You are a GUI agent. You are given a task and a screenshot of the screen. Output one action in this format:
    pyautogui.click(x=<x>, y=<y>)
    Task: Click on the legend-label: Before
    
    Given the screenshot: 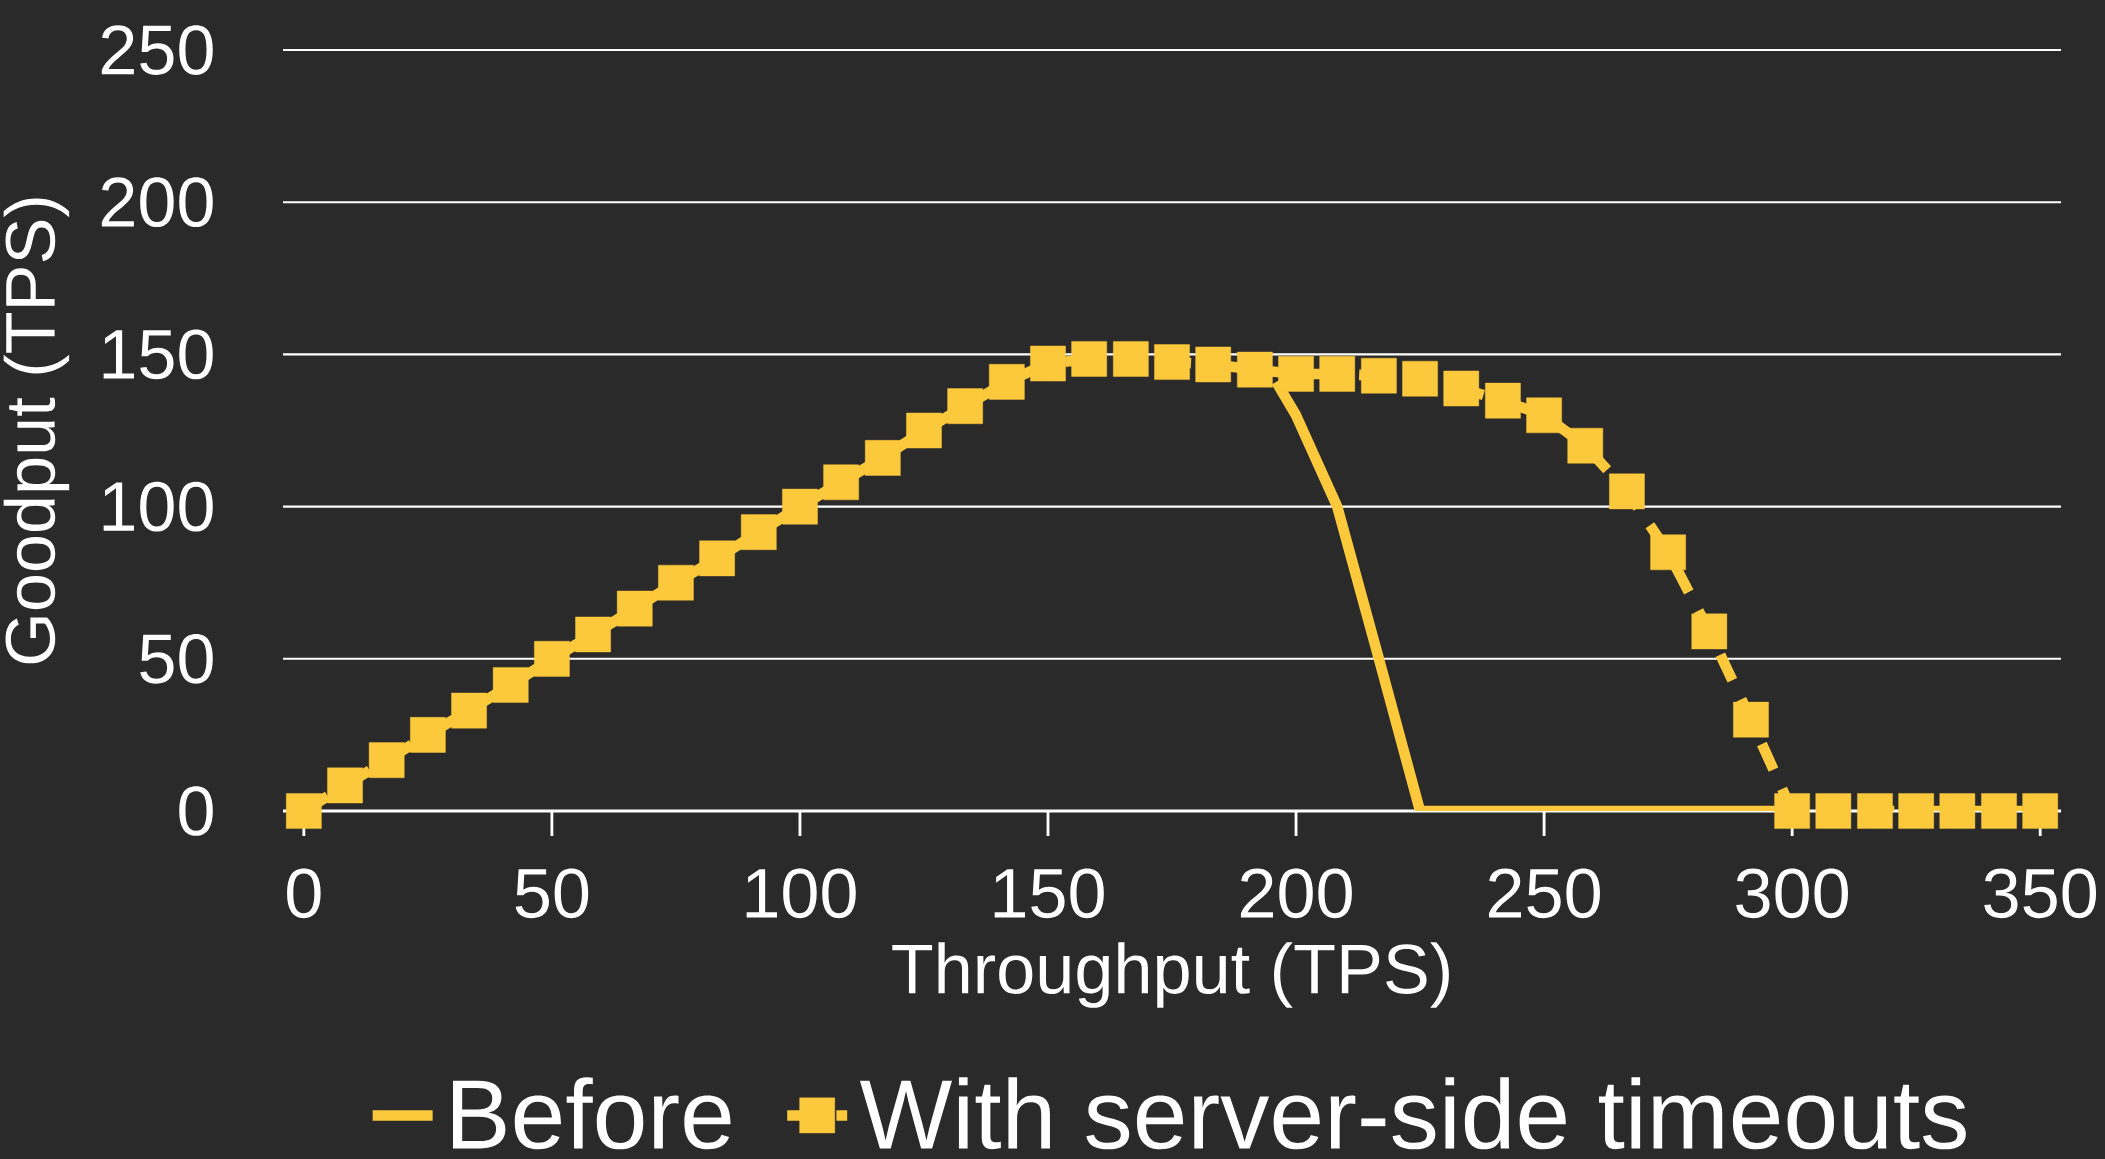 What is the action you would take?
    pyautogui.click(x=592, y=1113)
    